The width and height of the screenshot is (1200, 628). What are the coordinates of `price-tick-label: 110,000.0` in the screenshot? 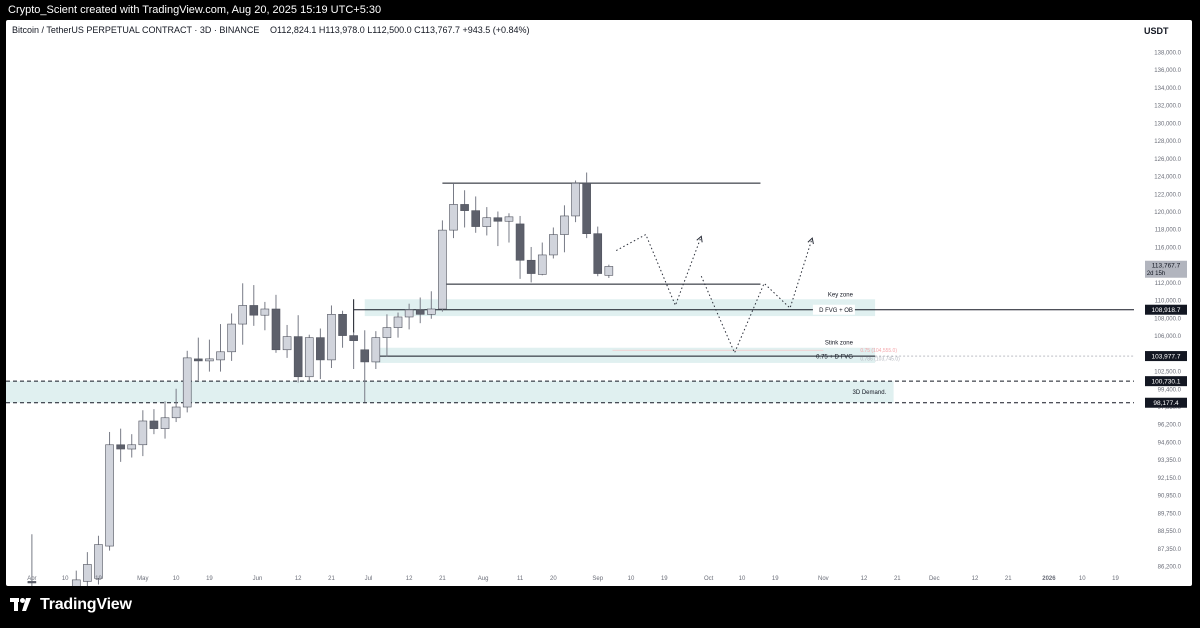 It's located at (1168, 302).